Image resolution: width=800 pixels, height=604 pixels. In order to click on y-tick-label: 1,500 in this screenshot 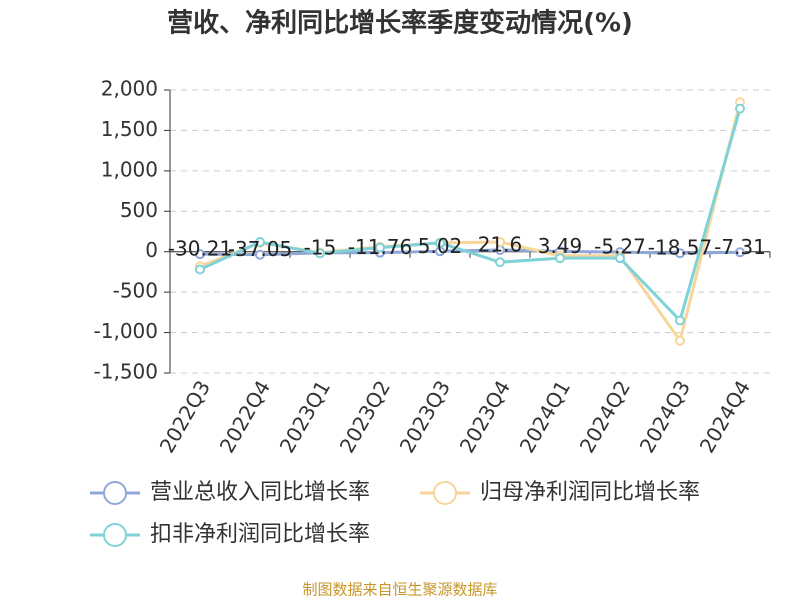, I will do `click(129, 129)`.